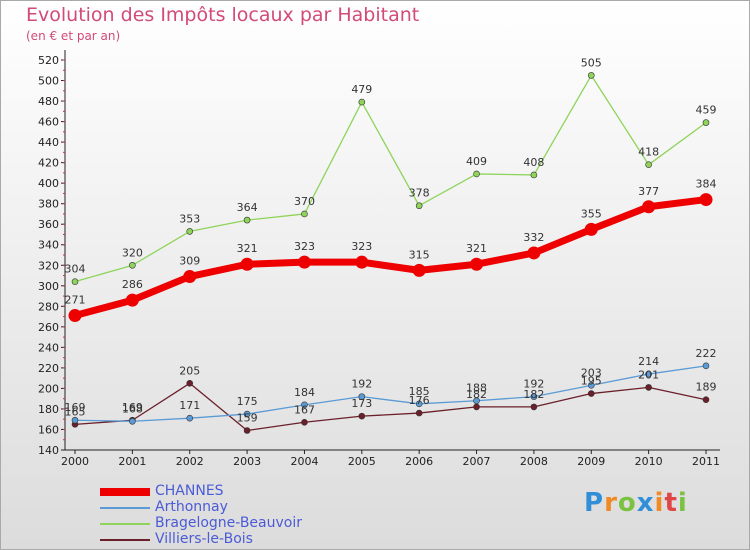  Describe the element at coordinates (48, 101) in the screenshot. I see `y-tick-label: 480` at that location.